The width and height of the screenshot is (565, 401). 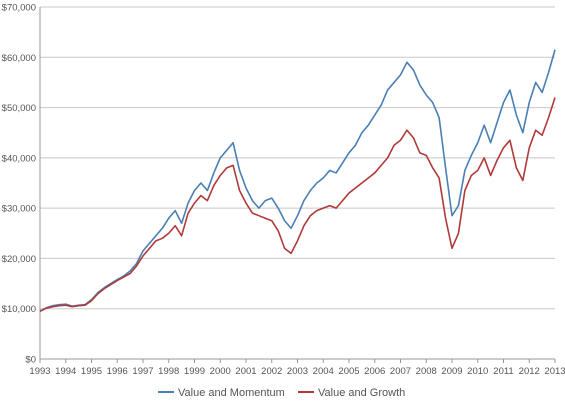 What do you see at coordinates (348, 371) in the screenshot?
I see `x-tick-label: 2005` at bounding box center [348, 371].